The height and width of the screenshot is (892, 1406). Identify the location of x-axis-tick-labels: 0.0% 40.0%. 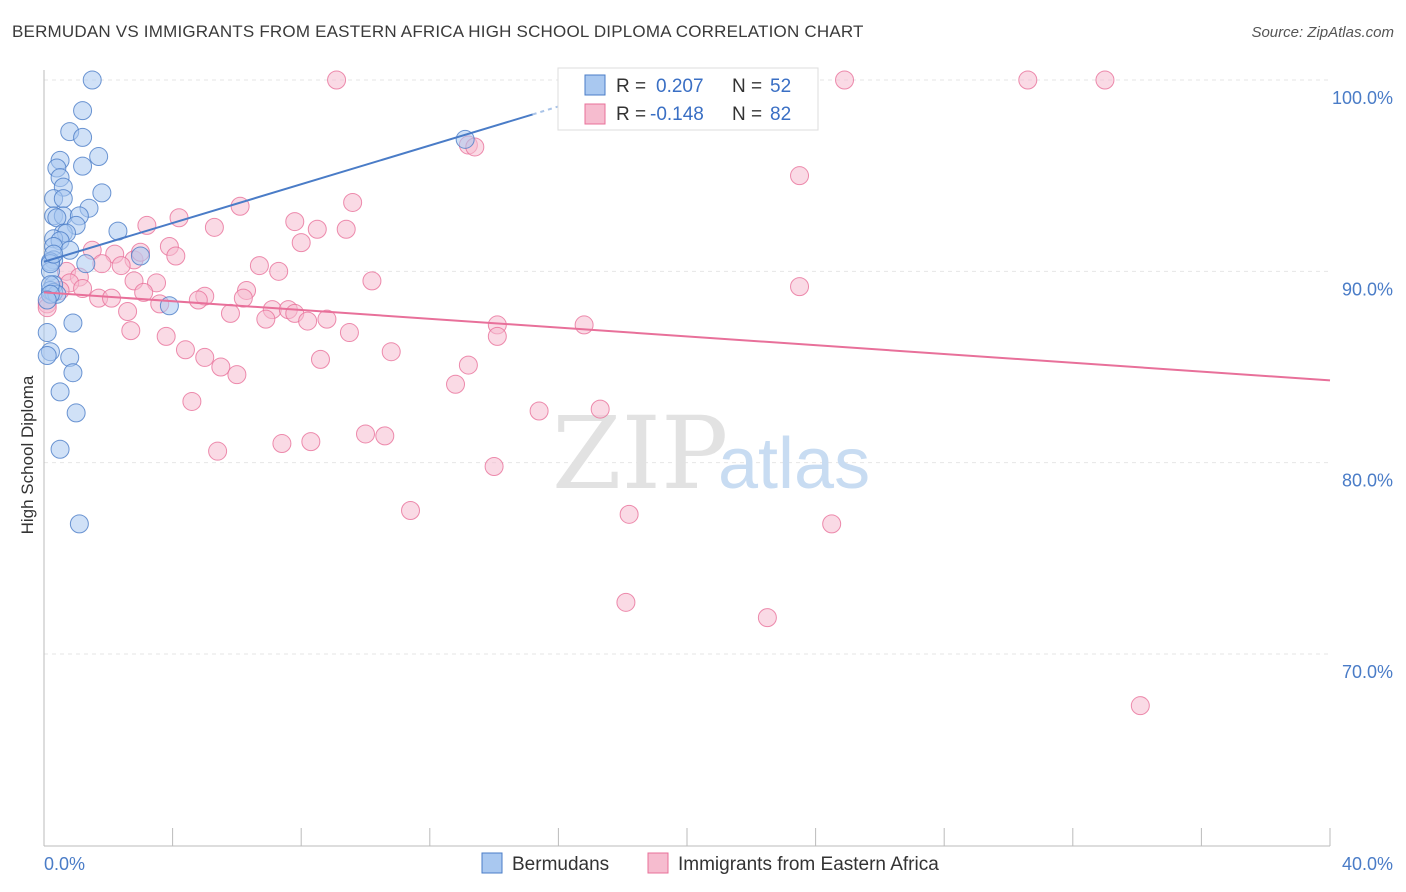
(718, 864).